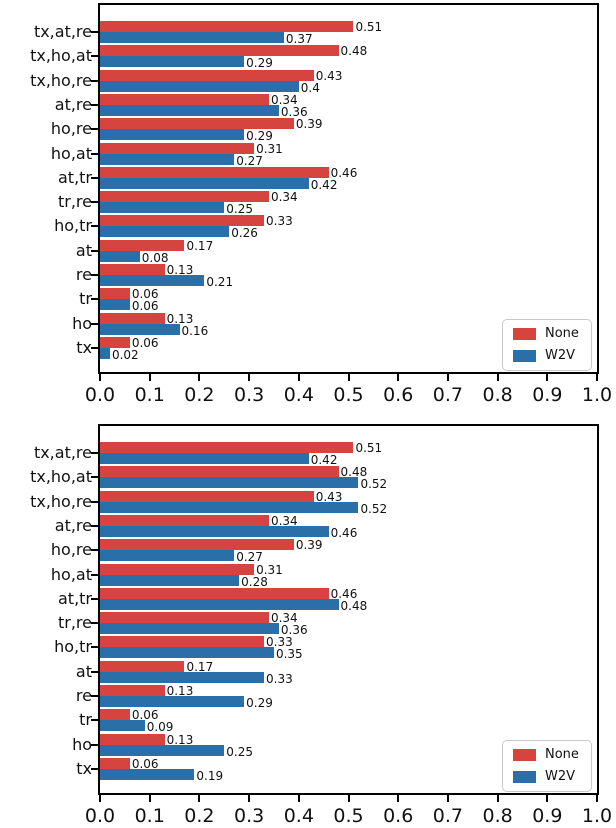 The image size is (616, 828). What do you see at coordinates (369, 27) in the screenshot?
I see `bar-value-label: 0.51` at bounding box center [369, 27].